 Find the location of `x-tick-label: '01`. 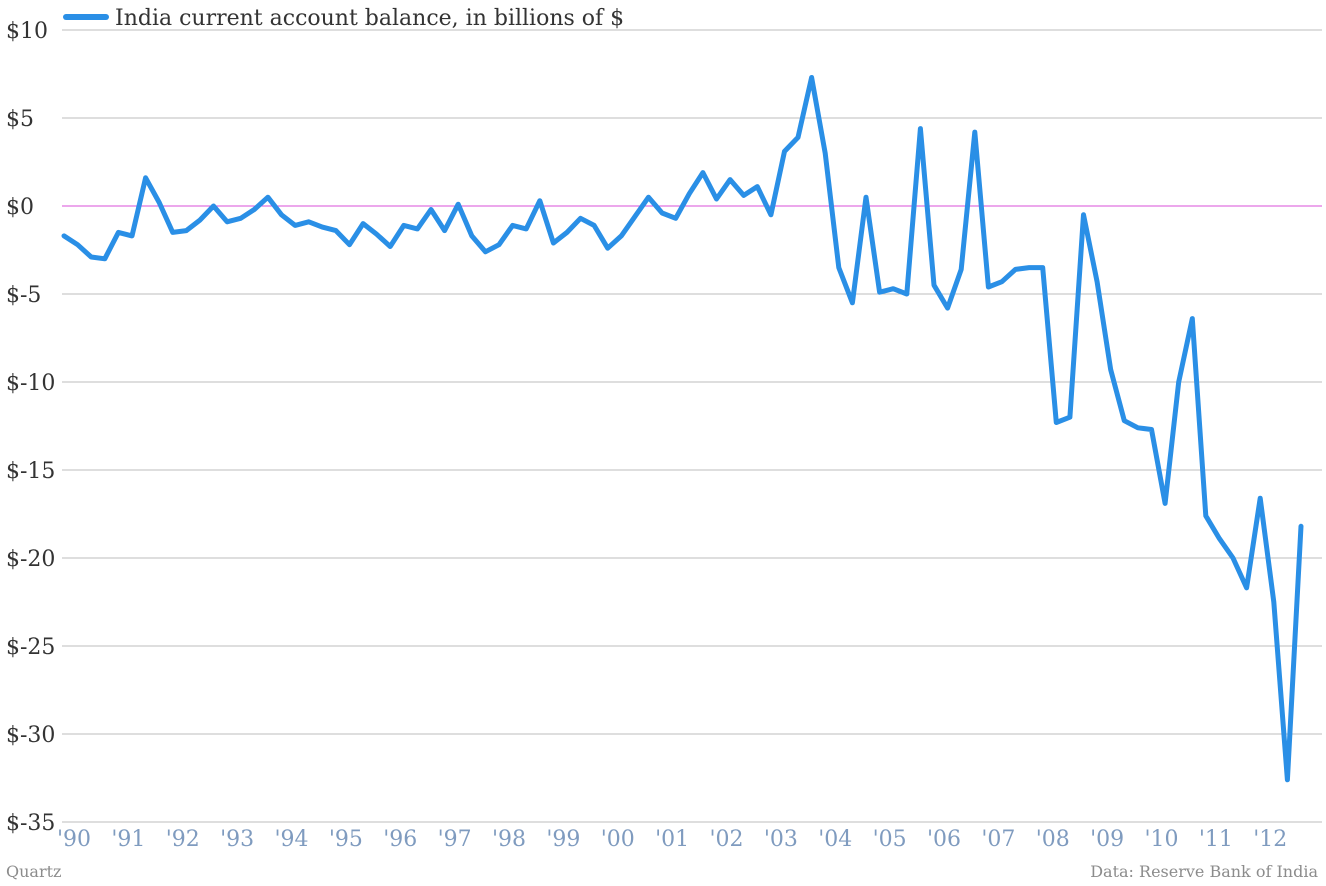

x-tick-label: '01 is located at coordinates (672, 839).